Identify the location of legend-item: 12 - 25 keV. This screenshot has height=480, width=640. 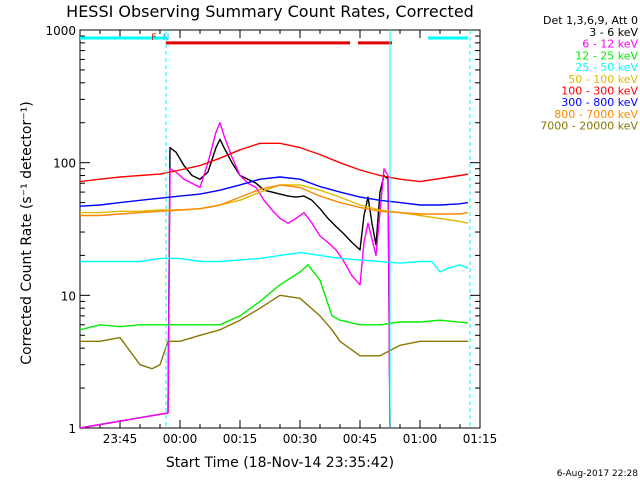
(606, 55).